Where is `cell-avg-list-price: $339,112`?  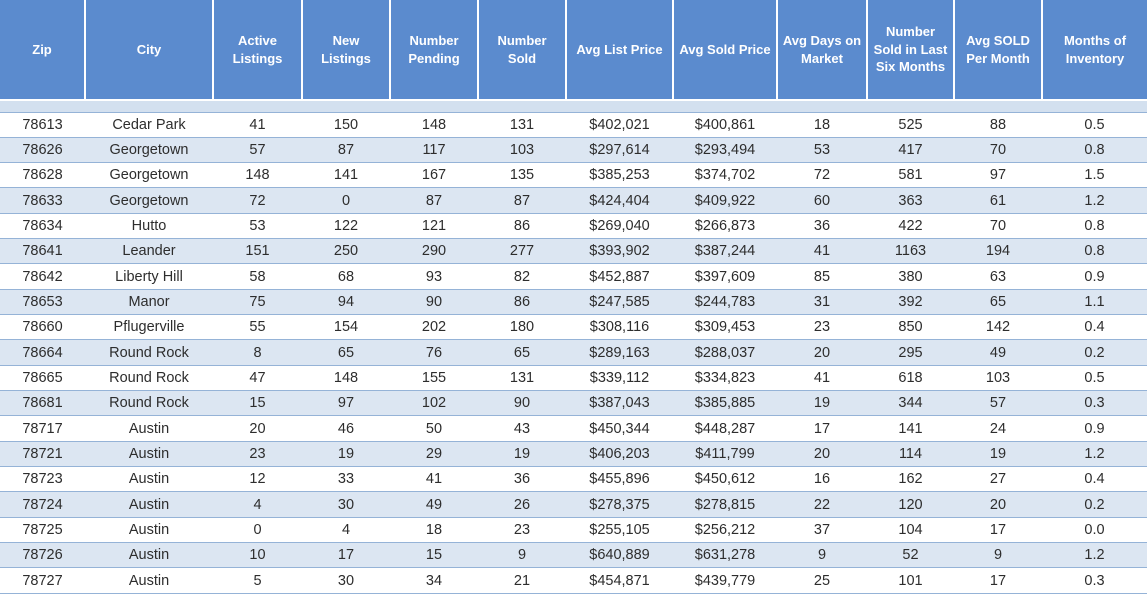 cell-avg-list-price: $339,112 is located at coordinates (619, 377).